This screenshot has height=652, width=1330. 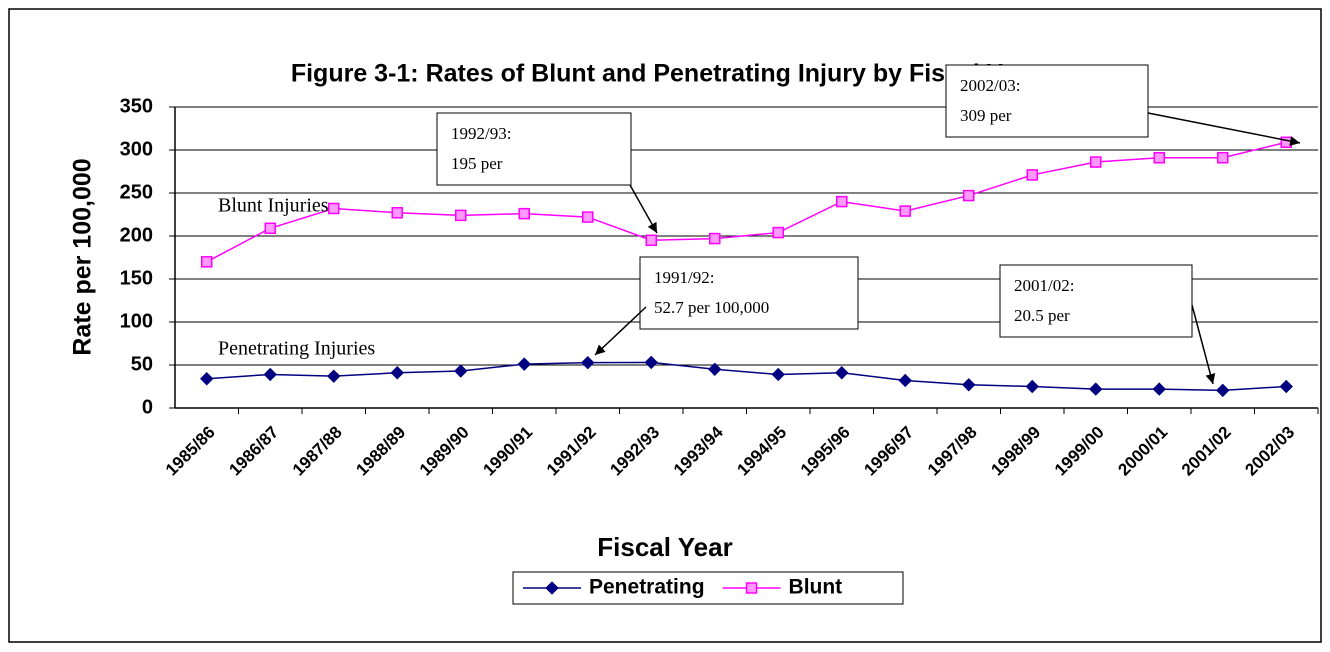 I want to click on x-axis-label: Fiscal Year, so click(x=664, y=547).